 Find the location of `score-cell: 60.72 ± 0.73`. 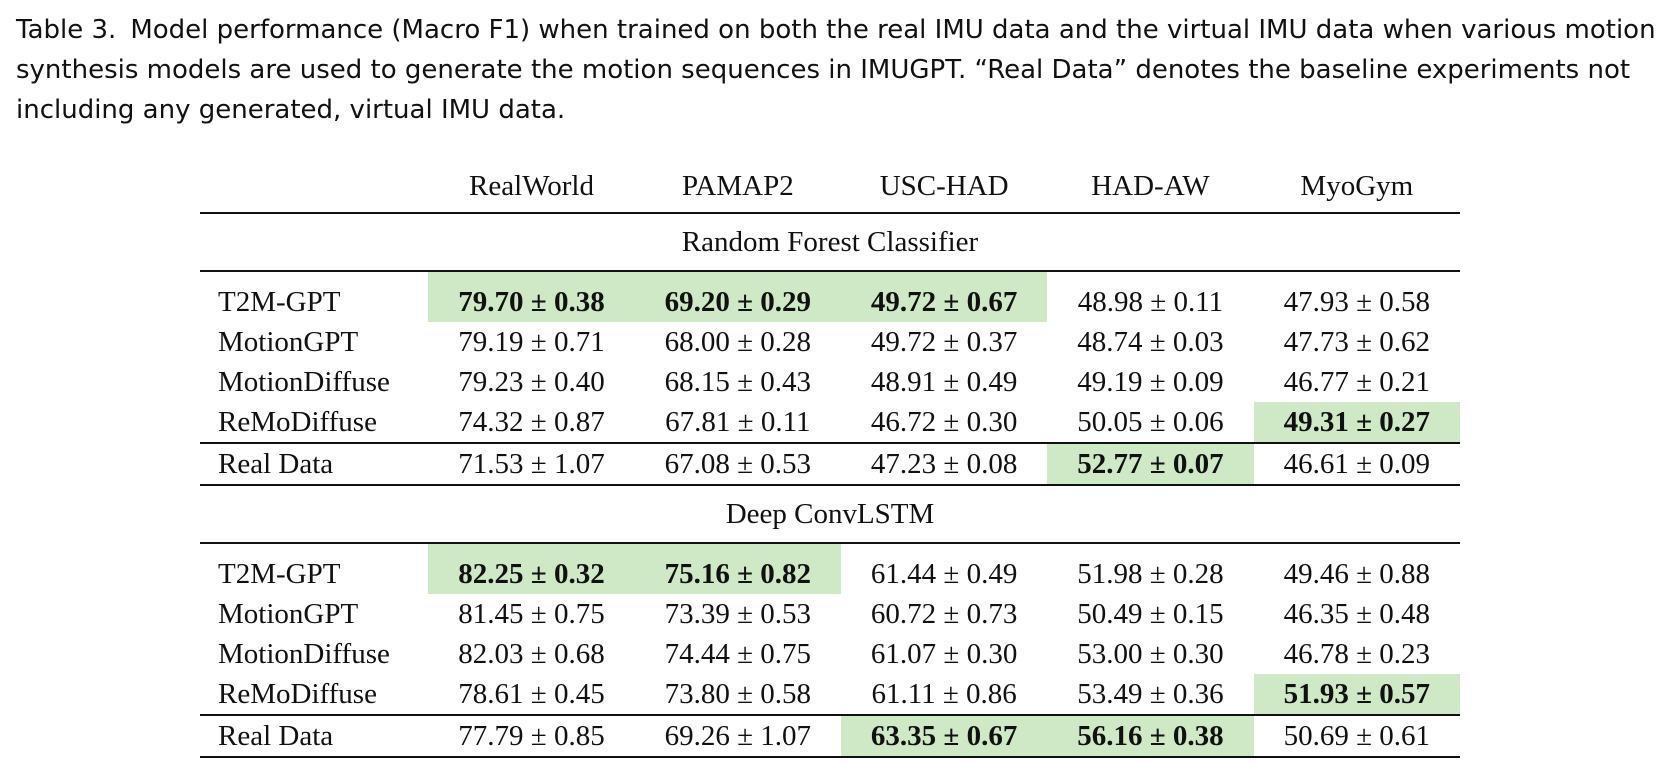

score-cell: 60.72 ± 0.73 is located at coordinates (944, 613).